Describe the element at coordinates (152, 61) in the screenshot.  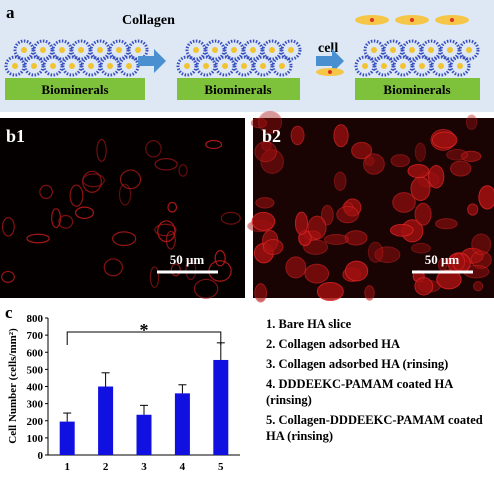
I see `arrow` at that location.